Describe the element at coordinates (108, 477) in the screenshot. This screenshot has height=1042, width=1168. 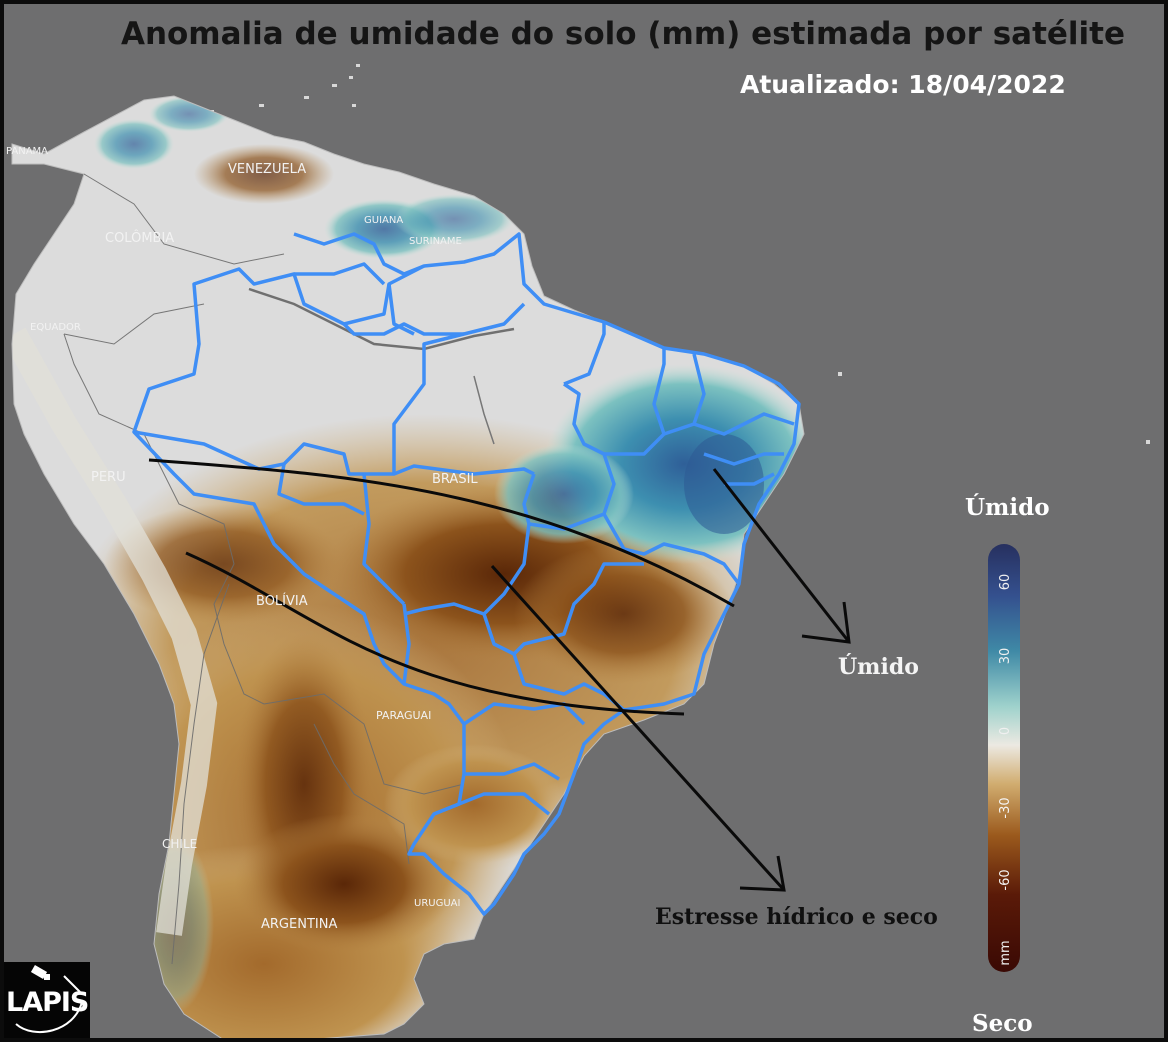
I see `label-peru: PERU` at that location.